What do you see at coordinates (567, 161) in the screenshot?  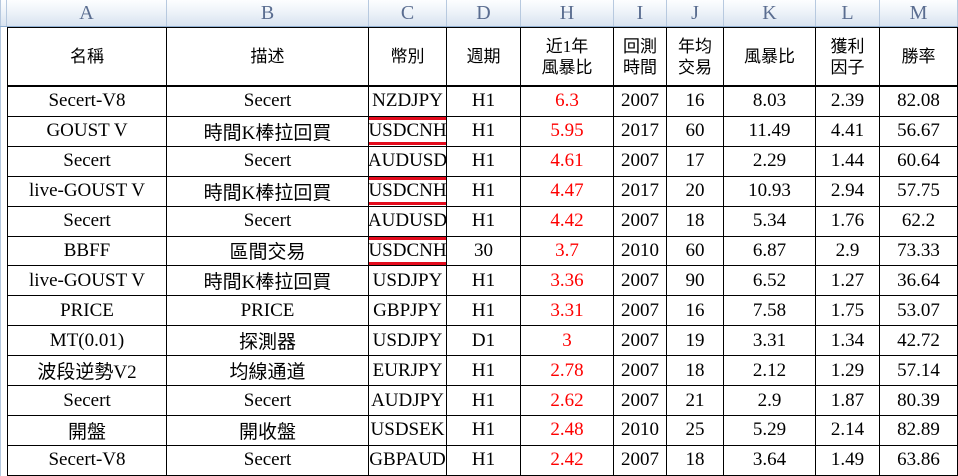 I see `cell-recent: 4.61` at bounding box center [567, 161].